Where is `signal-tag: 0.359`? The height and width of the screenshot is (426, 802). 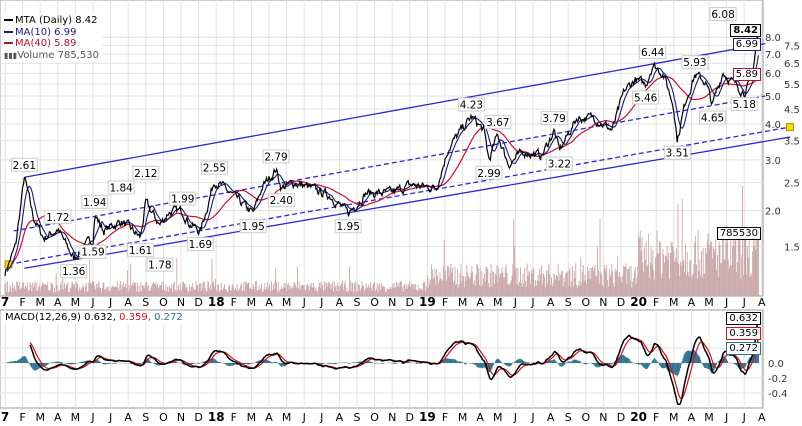 signal-tag: 0.359 is located at coordinates (743, 333).